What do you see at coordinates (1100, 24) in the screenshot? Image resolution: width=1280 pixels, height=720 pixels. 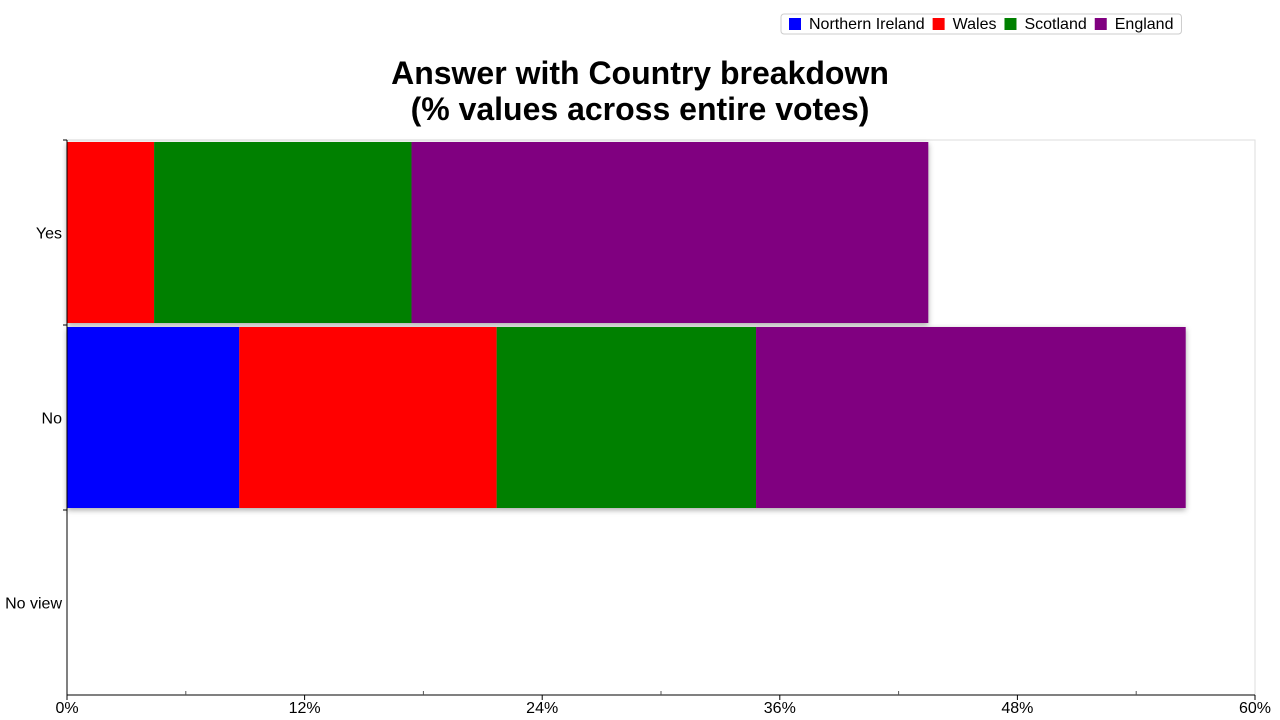 I see `legend-swatch-england` at bounding box center [1100, 24].